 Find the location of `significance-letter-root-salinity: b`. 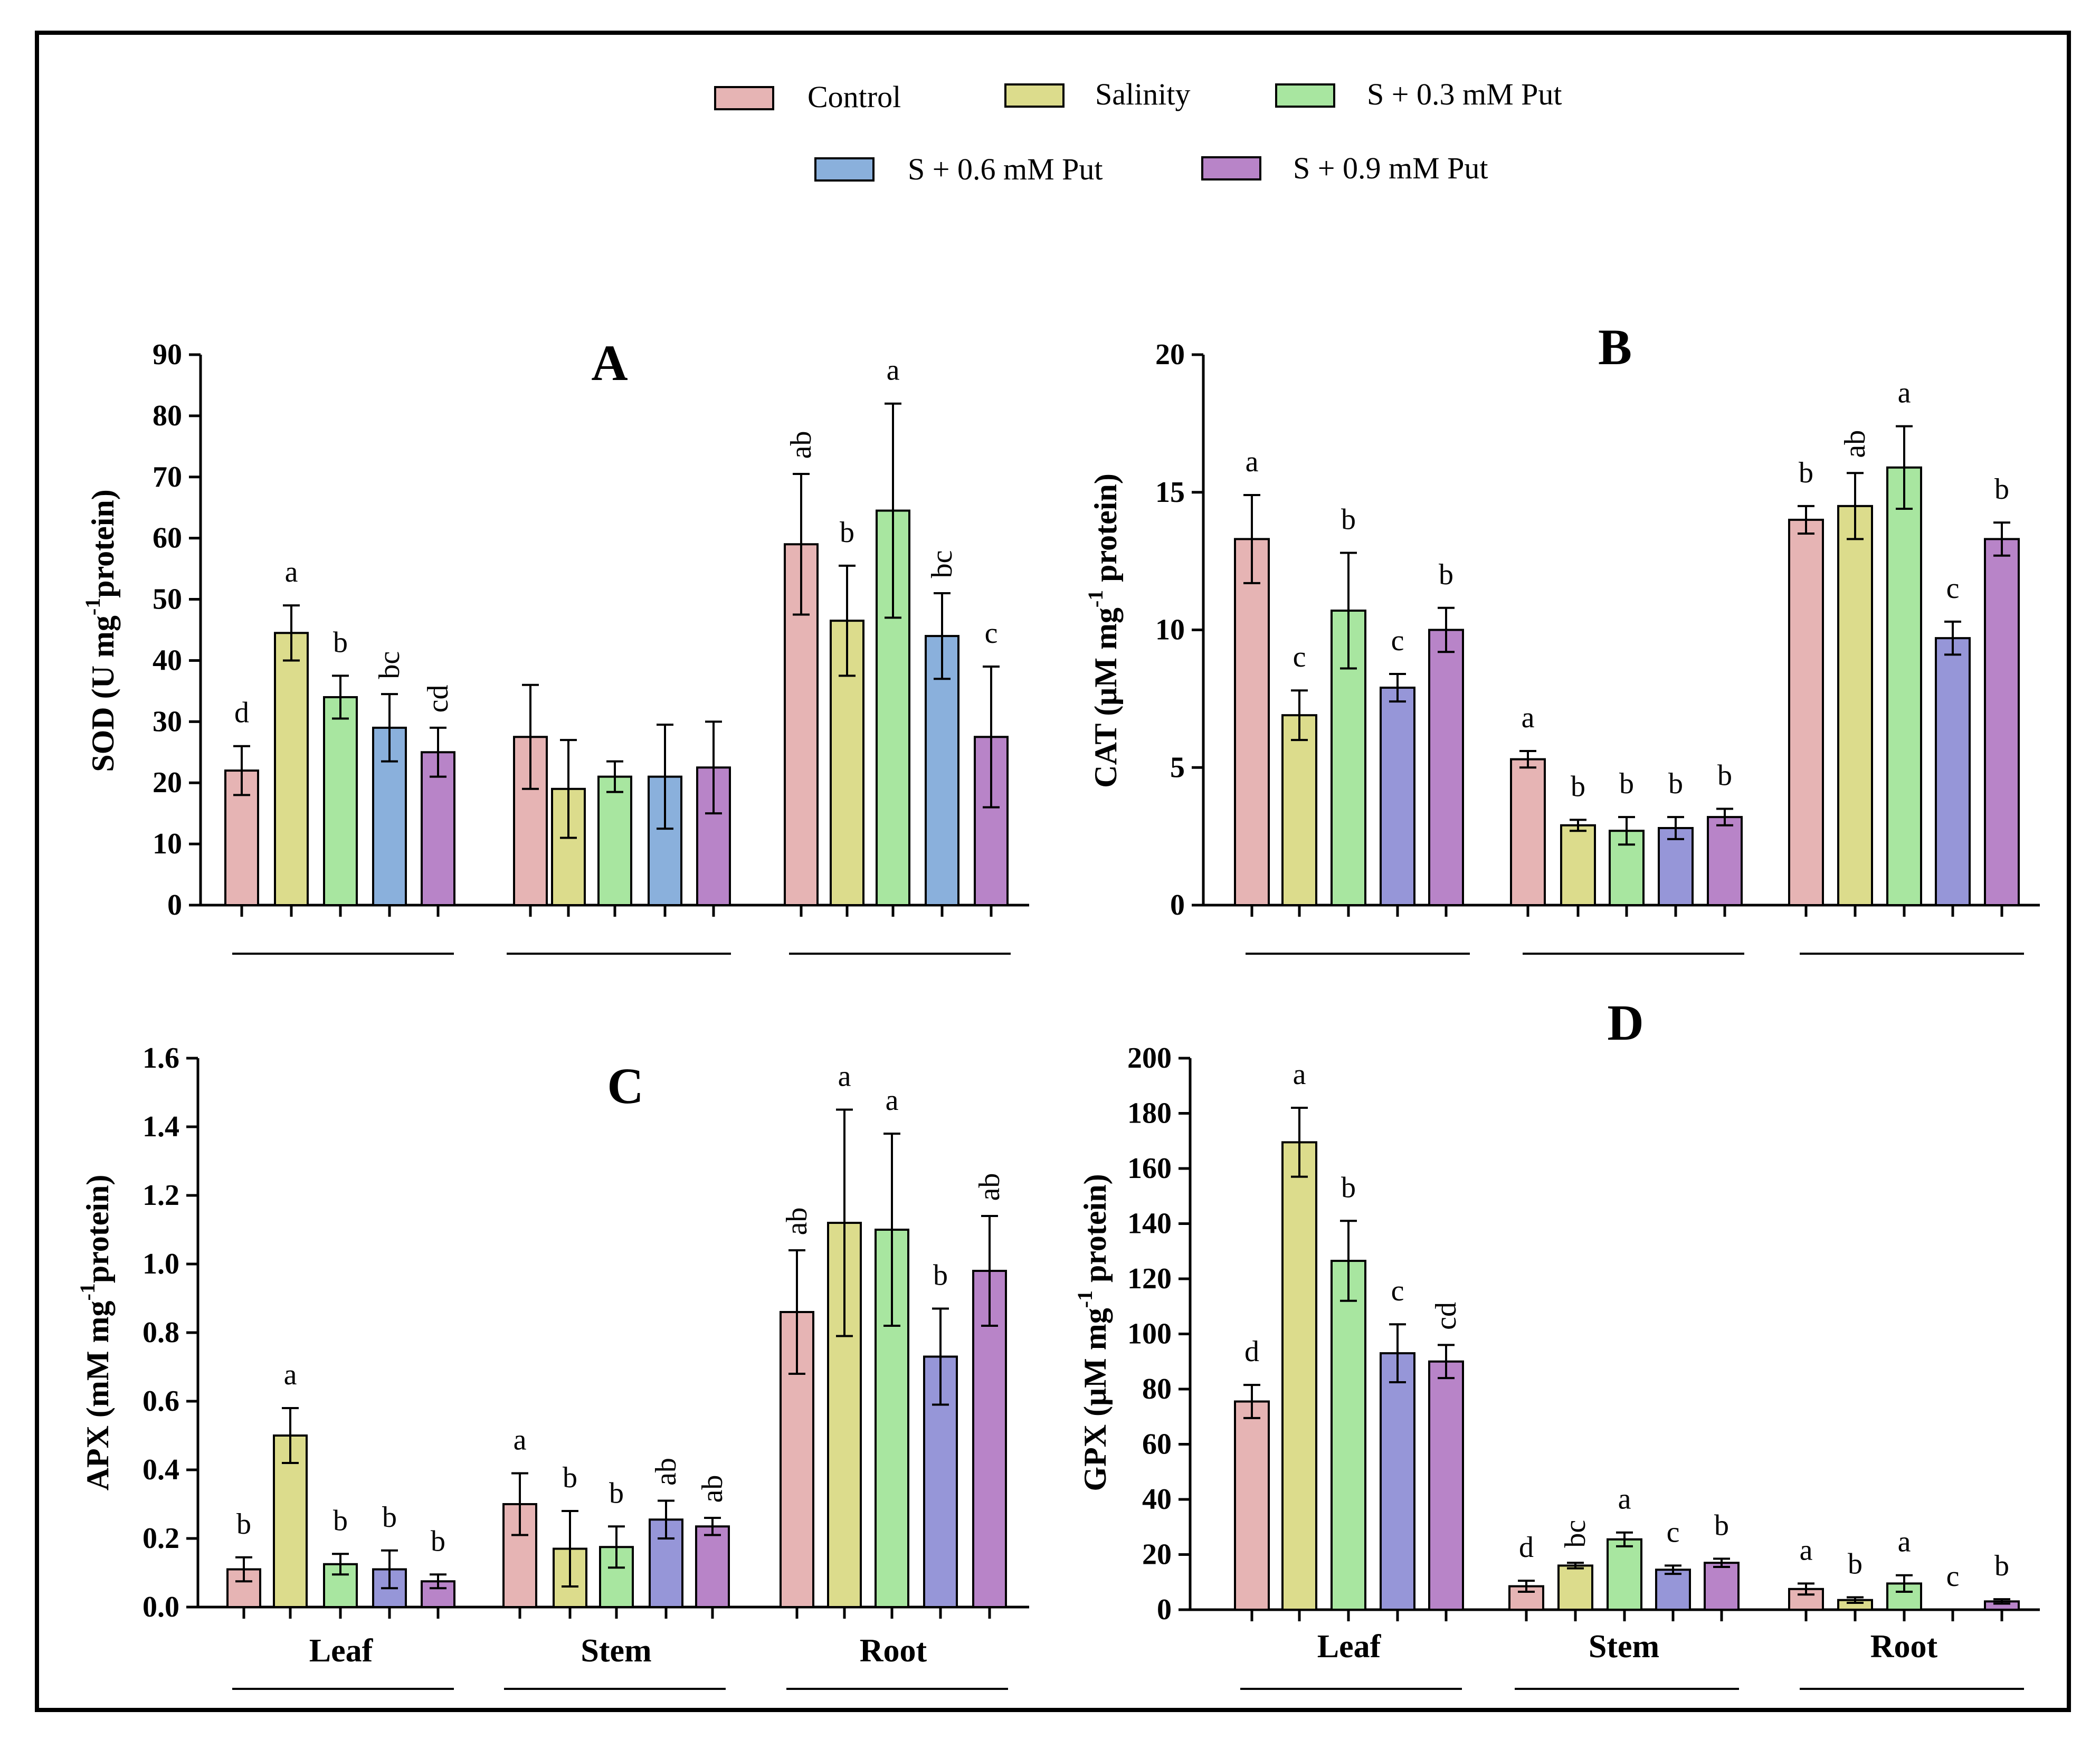

significance-letter-root-salinity: b is located at coordinates (1855, 1564).